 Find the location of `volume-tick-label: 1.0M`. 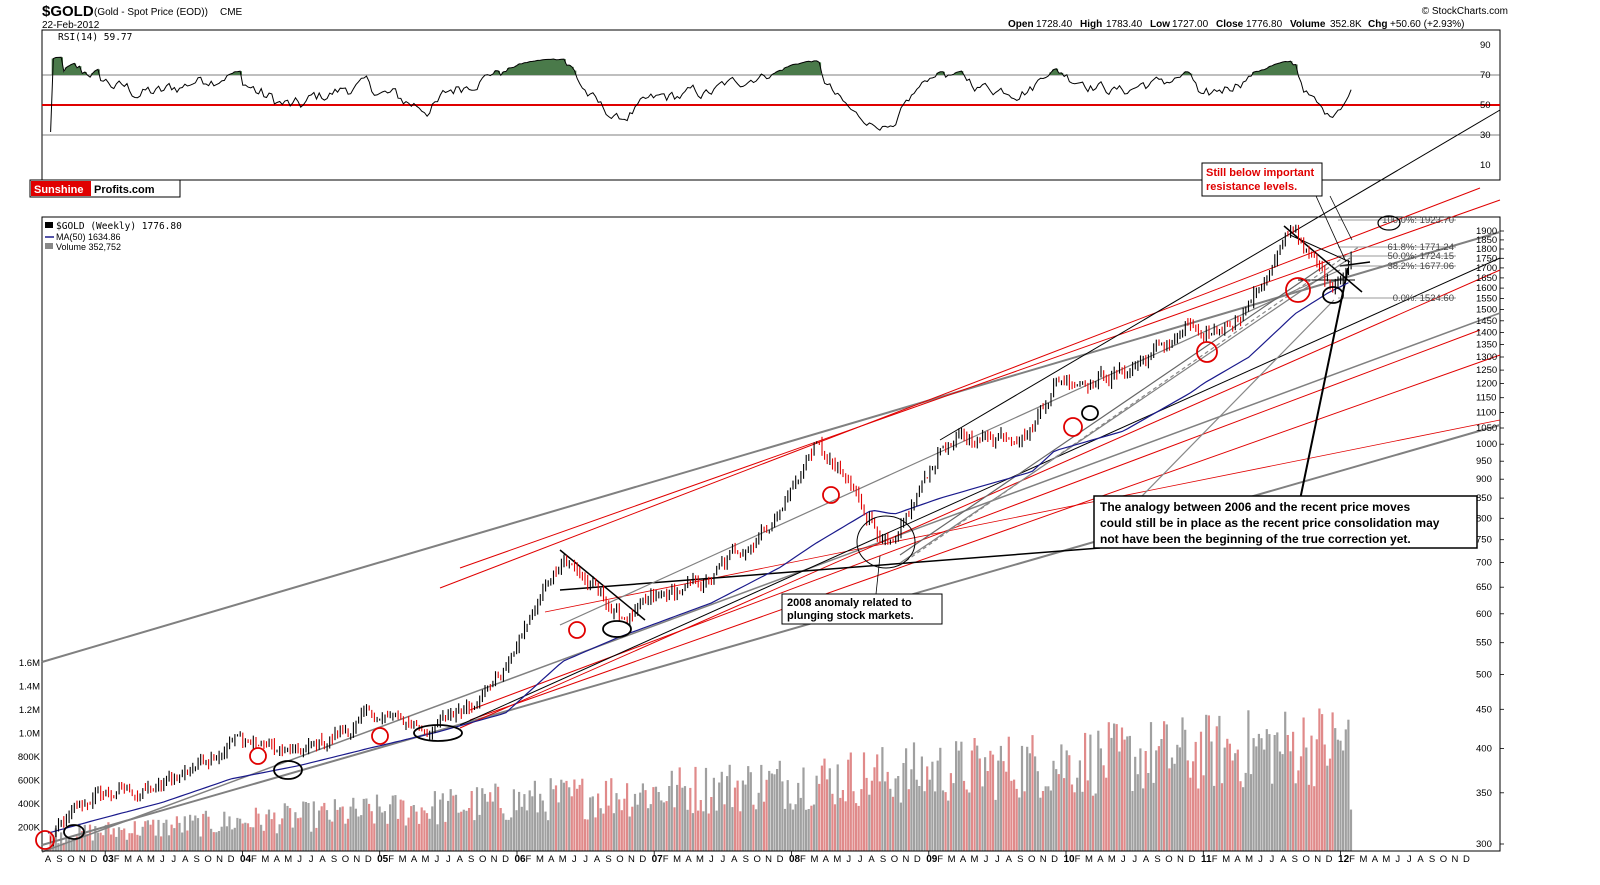

volume-tick-label: 1.0M is located at coordinates (29, 734).